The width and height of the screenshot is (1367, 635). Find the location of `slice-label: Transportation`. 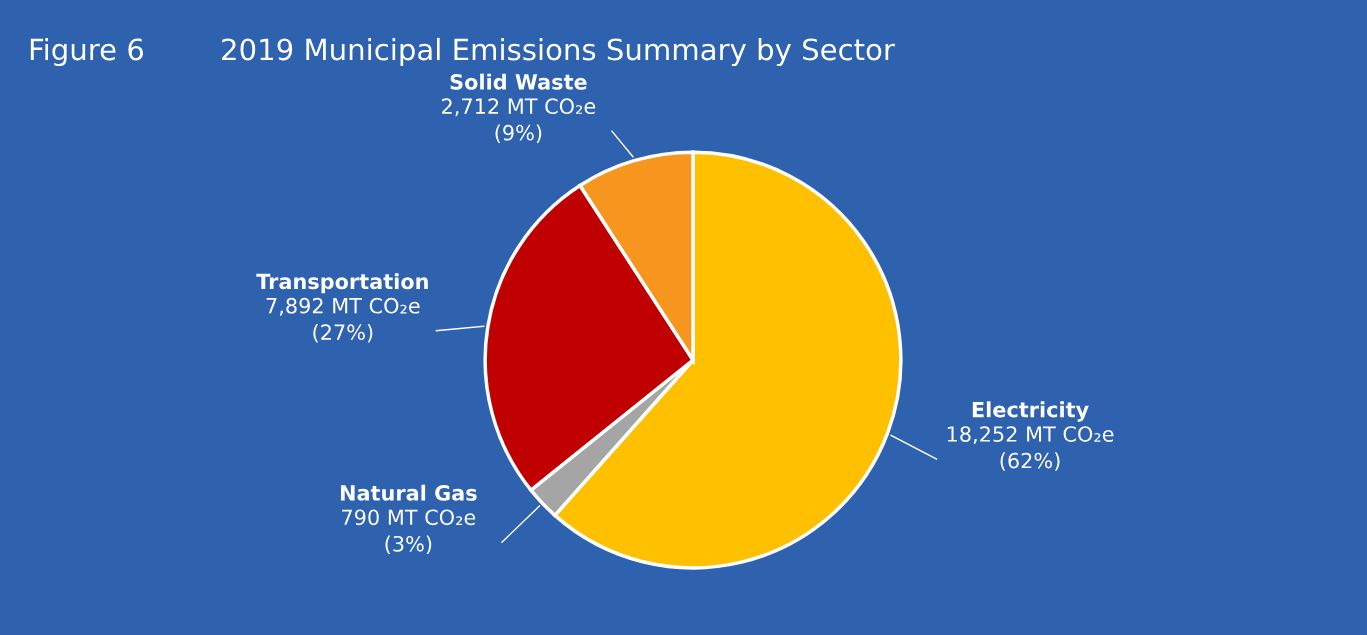

slice-label: Transportation is located at coordinates (342, 283).